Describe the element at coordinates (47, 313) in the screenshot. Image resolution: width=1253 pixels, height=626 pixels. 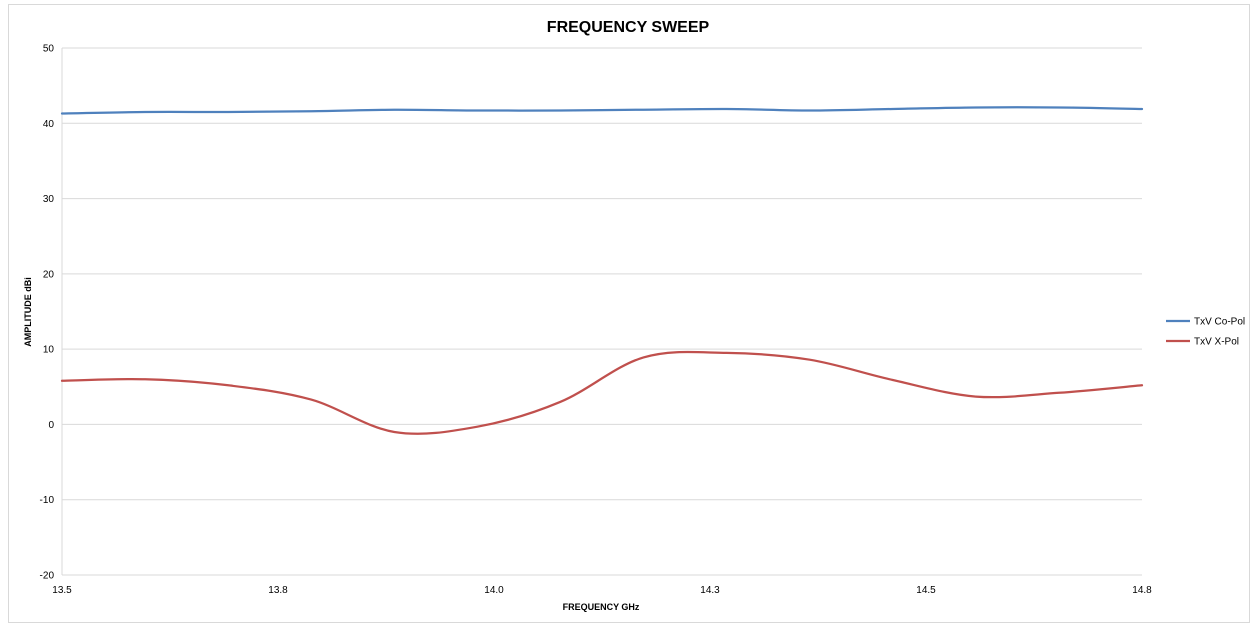
I see `y-axis-ticks: -20 -10 0 10 20 30 40 50` at that location.